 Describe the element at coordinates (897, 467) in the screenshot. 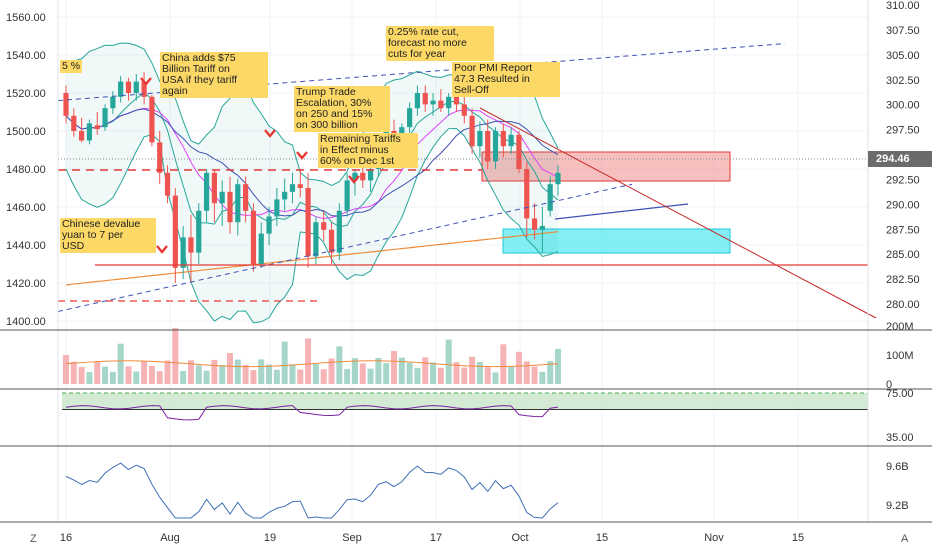

I see `obv-tick: 9.6B` at that location.